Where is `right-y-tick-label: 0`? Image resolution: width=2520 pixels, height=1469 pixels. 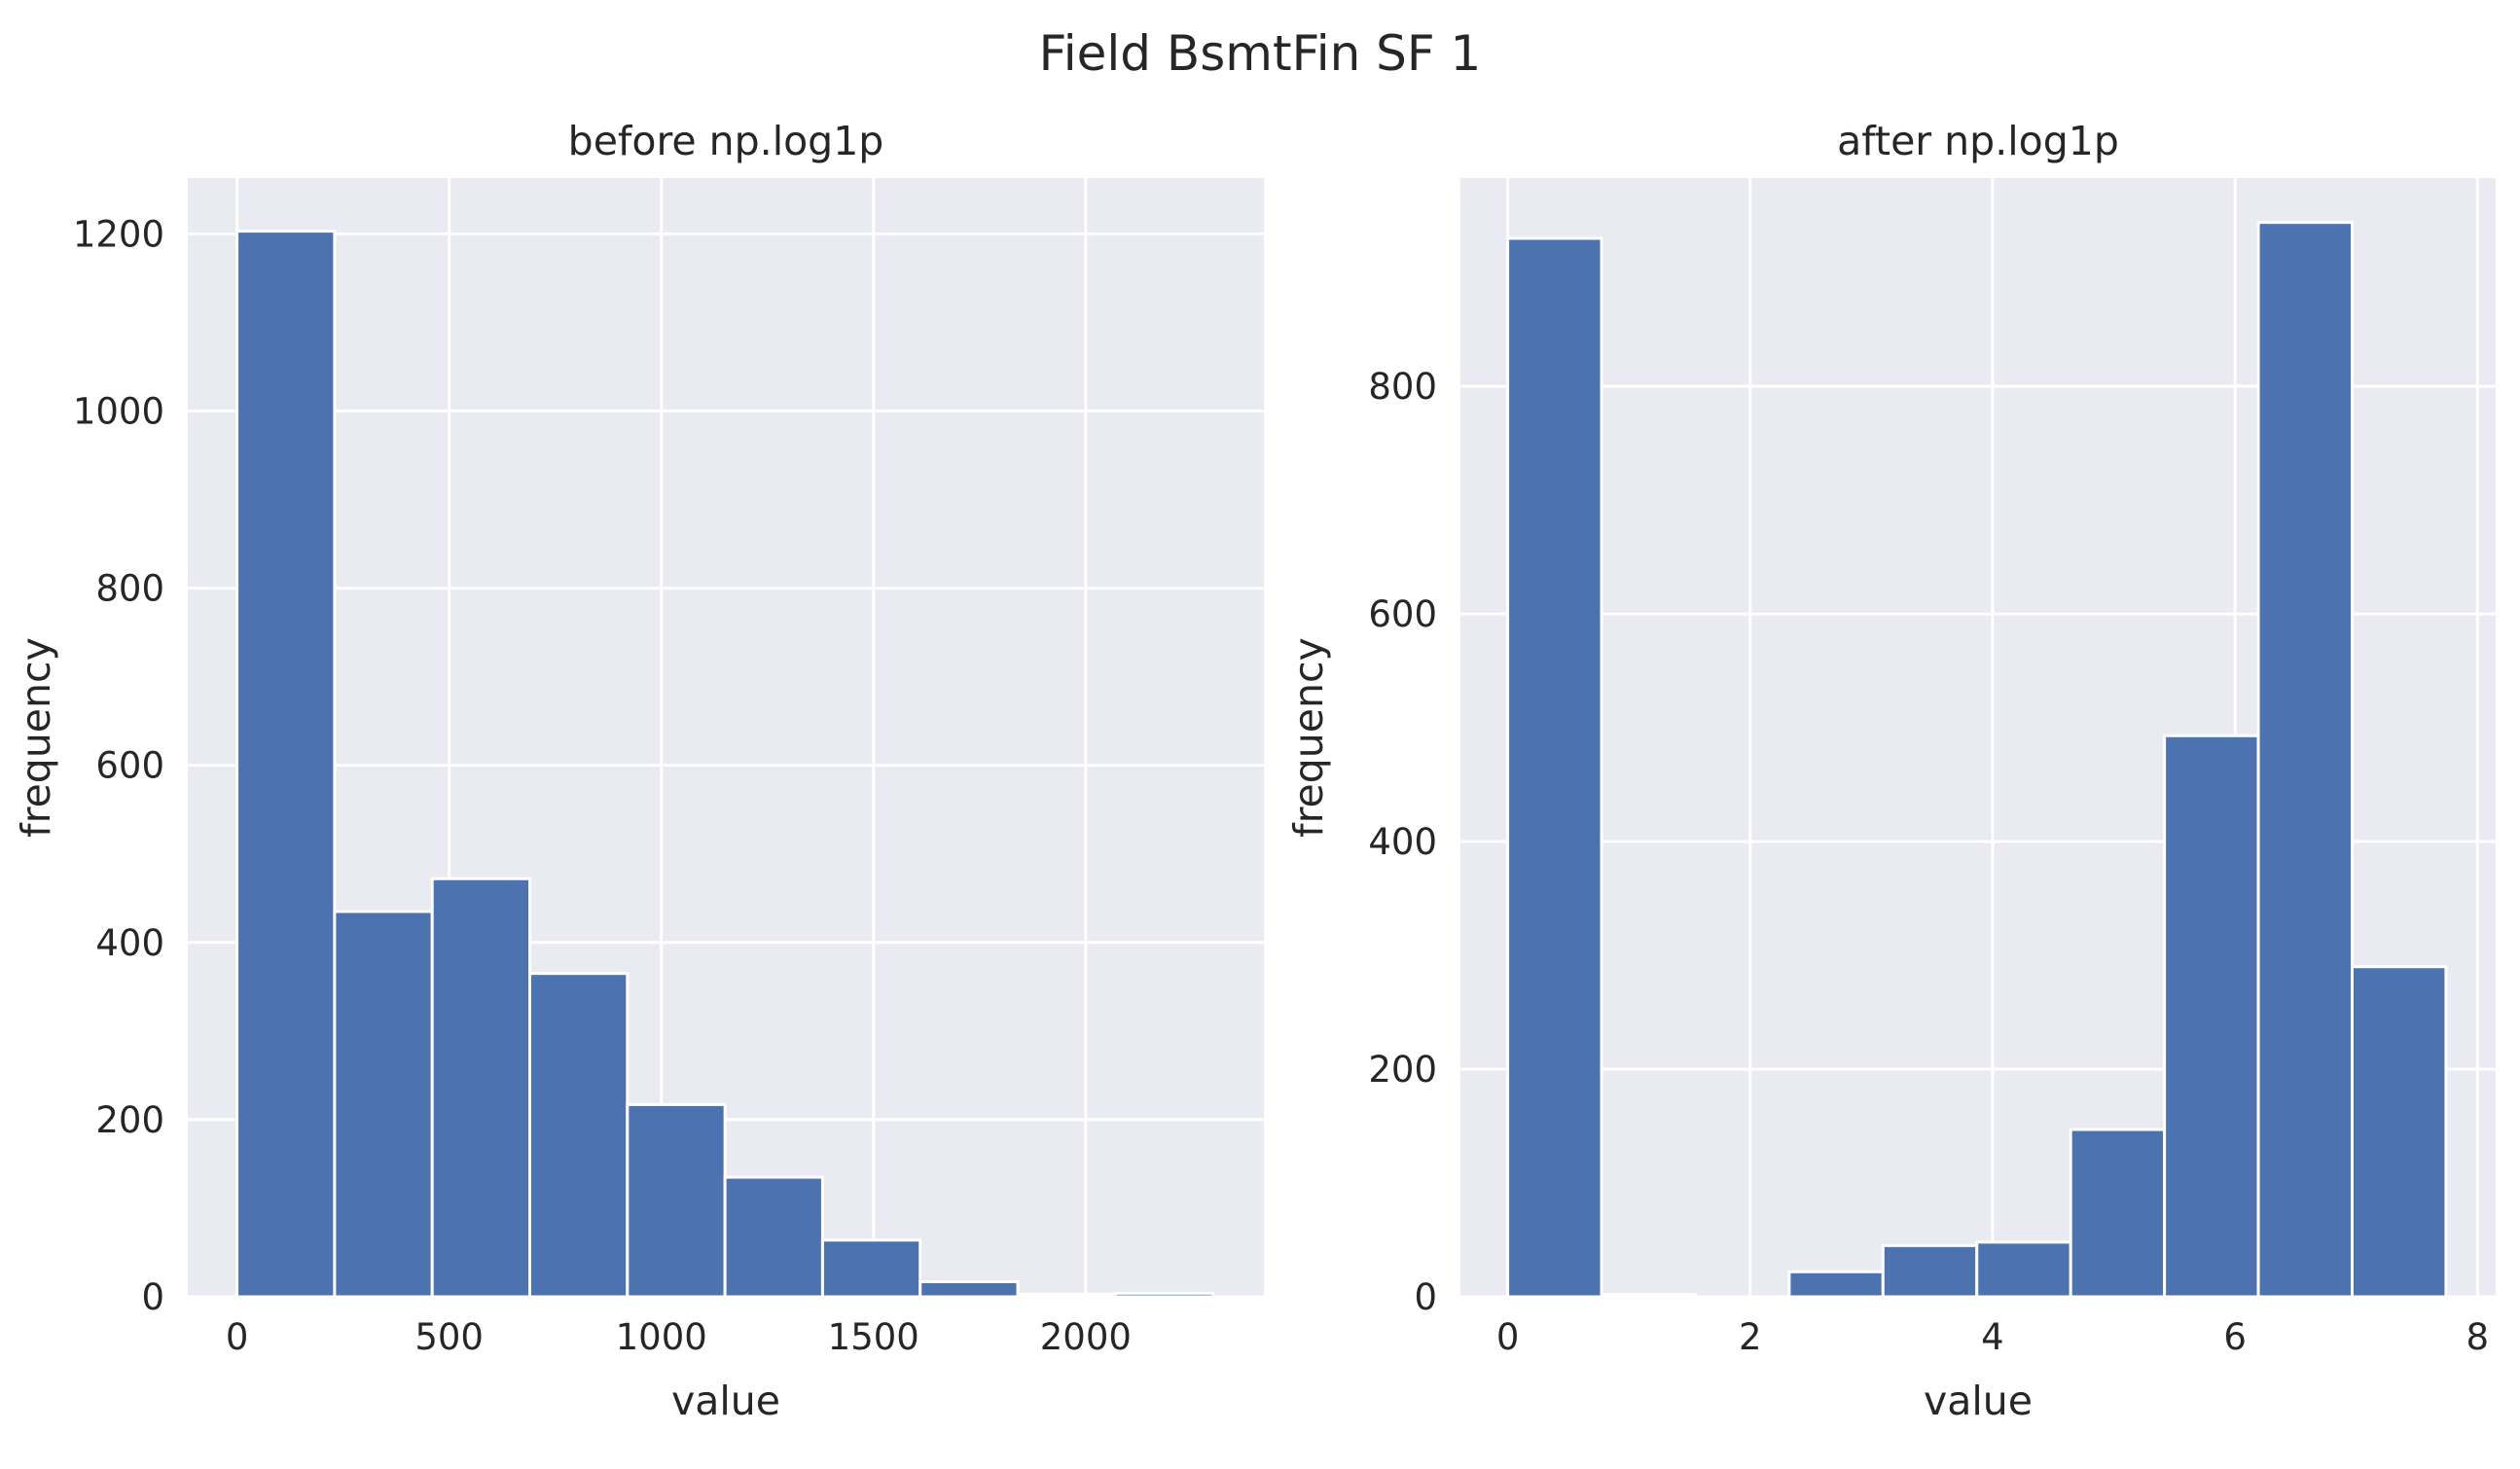 right-y-tick-label: 0 is located at coordinates (1425, 1297).